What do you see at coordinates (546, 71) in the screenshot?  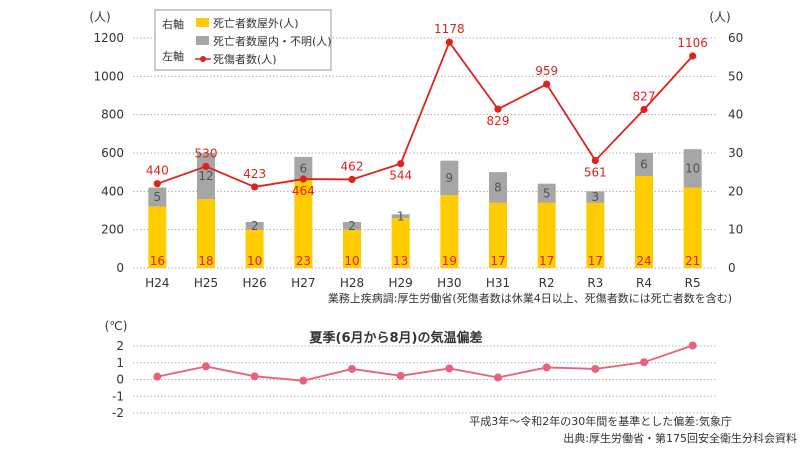 I see `casualties-data-label: 959` at bounding box center [546, 71].